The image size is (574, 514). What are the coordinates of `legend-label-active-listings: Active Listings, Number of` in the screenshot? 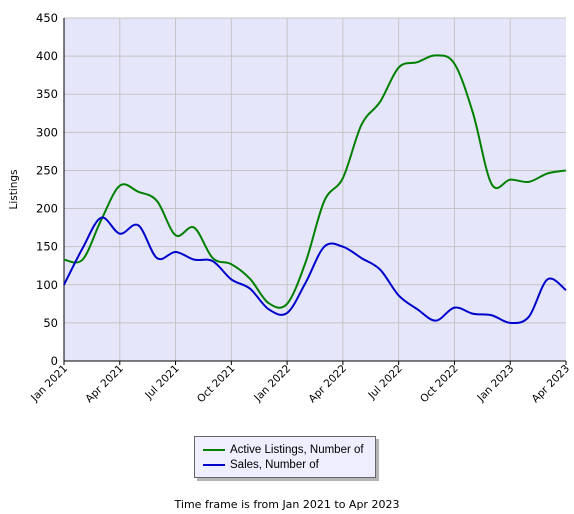 It's located at (297, 449).